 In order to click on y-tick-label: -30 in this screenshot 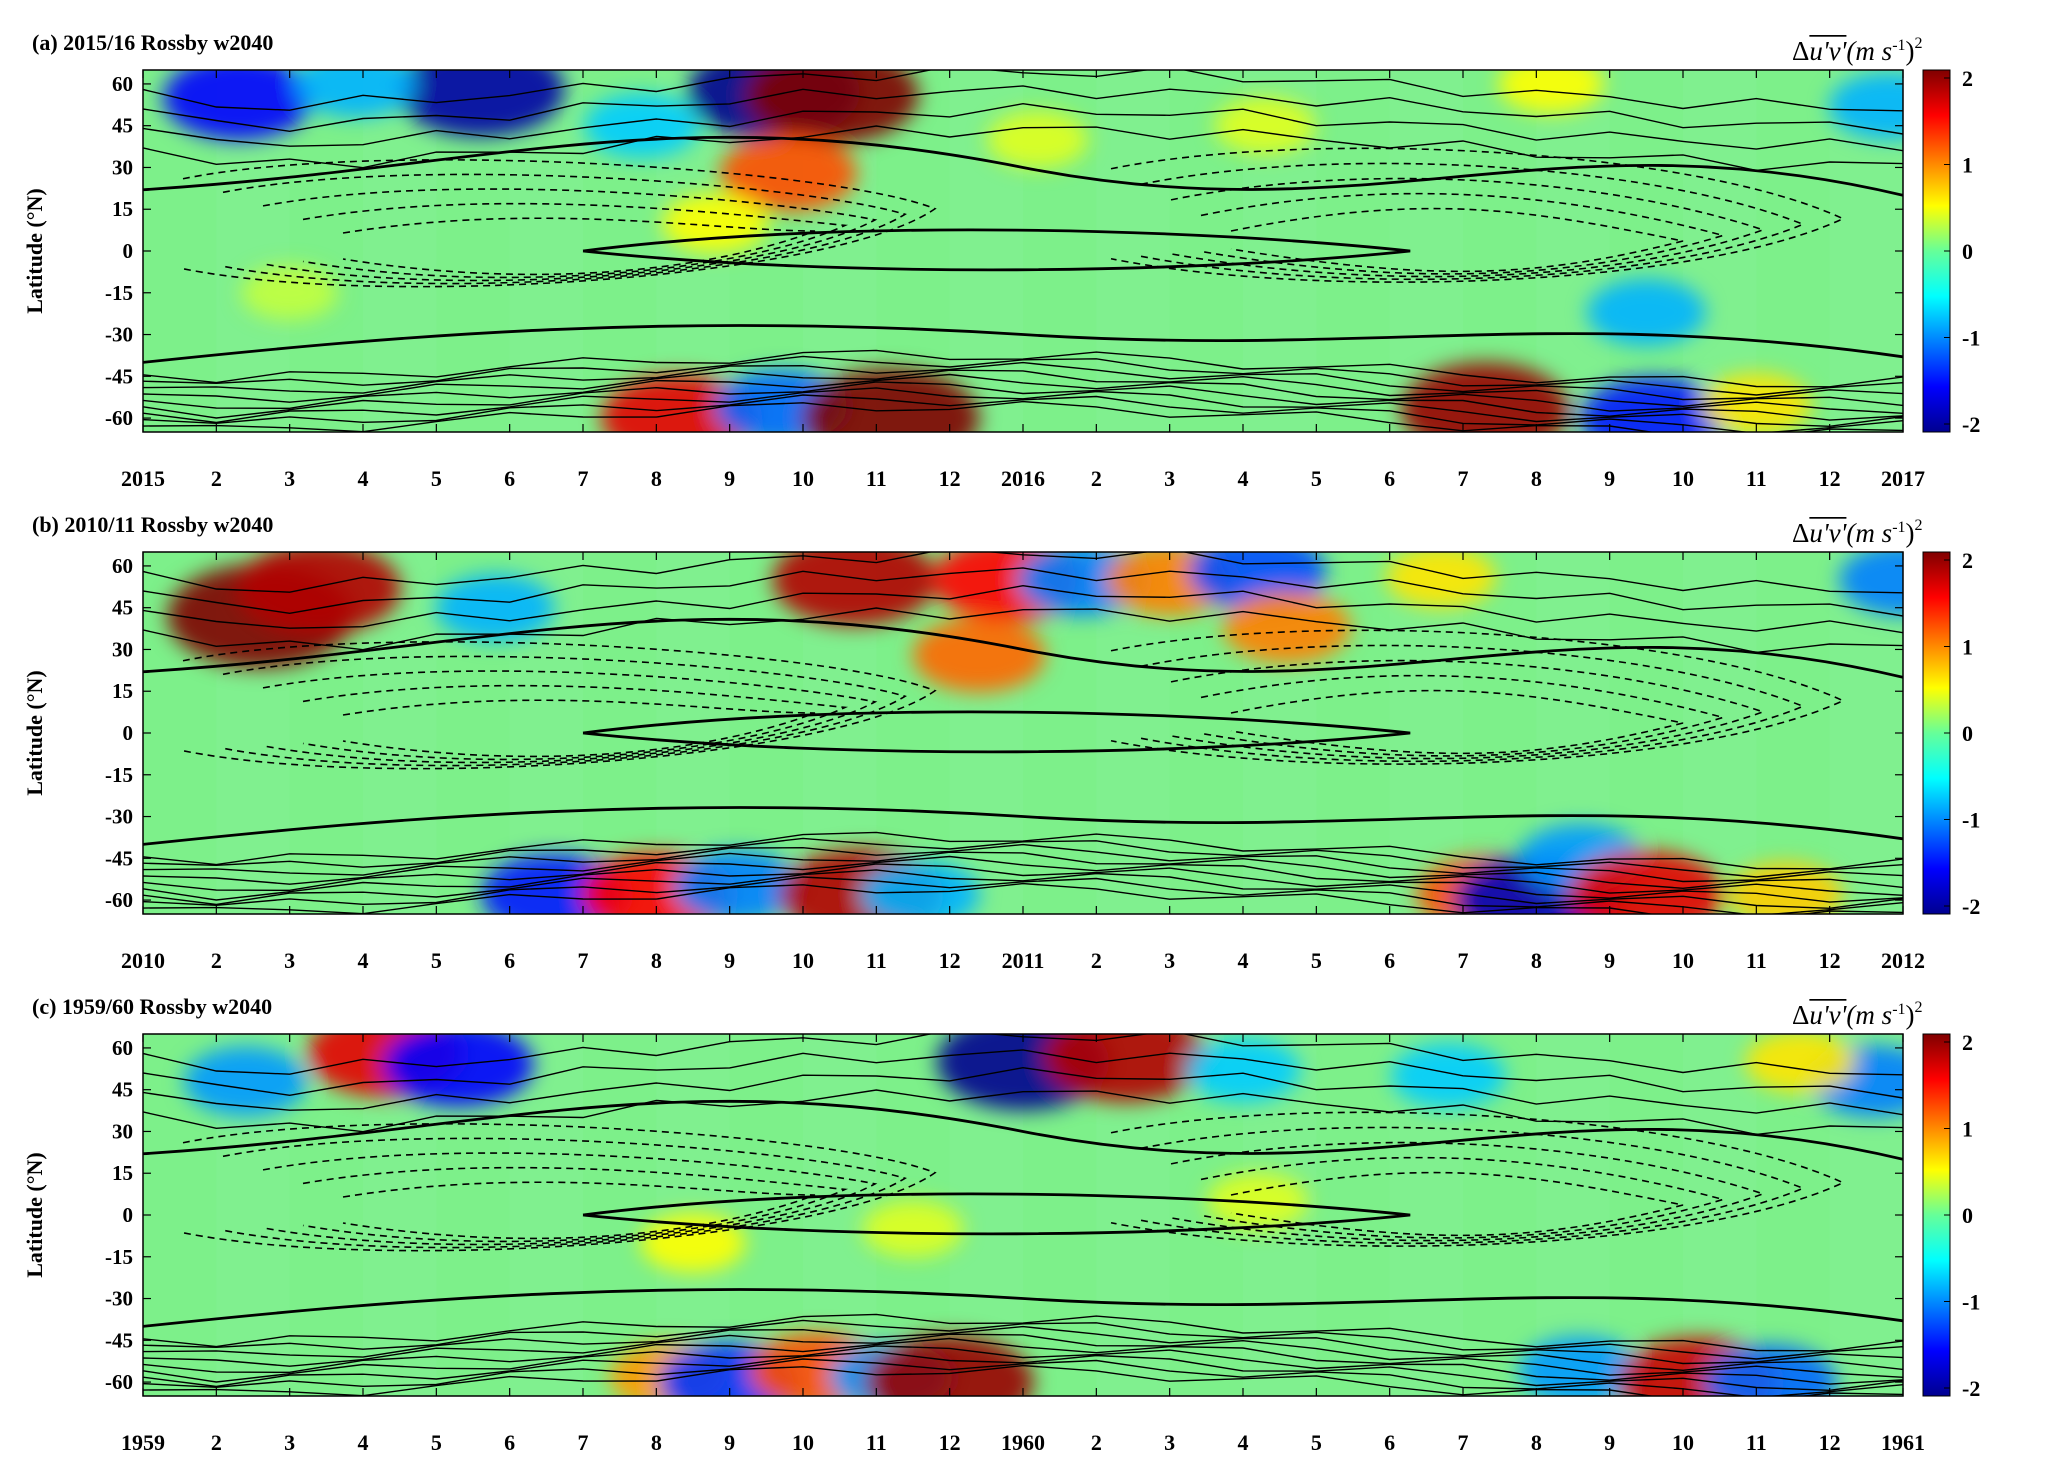, I will do `click(119, 335)`.